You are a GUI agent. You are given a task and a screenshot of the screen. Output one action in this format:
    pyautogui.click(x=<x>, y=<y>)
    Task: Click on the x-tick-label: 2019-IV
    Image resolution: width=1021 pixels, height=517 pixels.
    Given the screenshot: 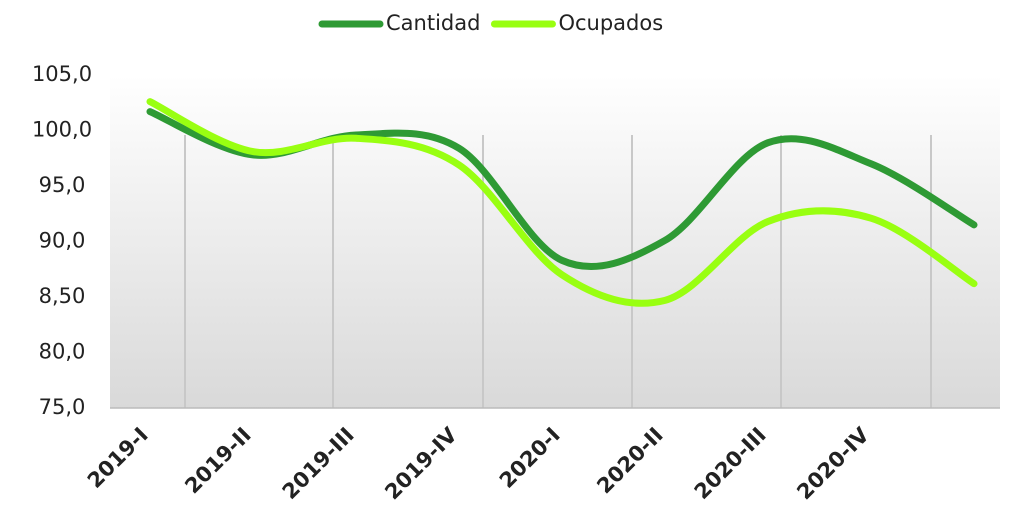 What is the action you would take?
    pyautogui.click(x=421, y=463)
    